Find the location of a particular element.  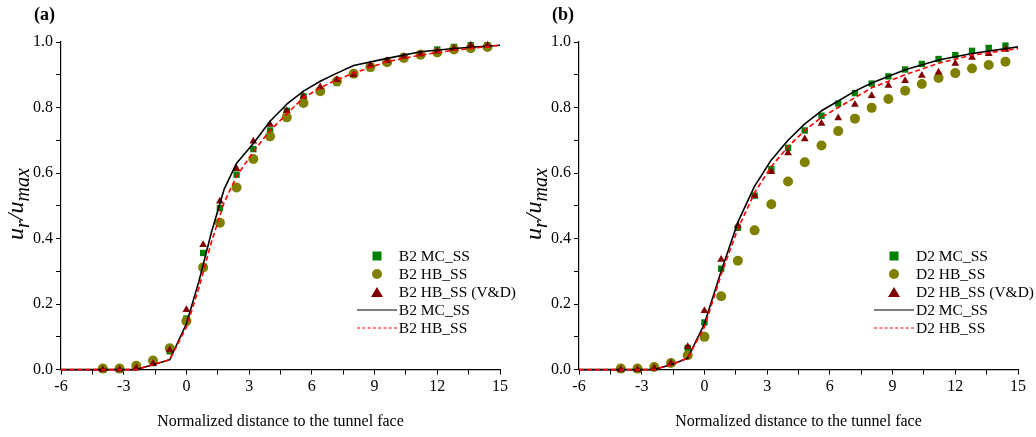

legend-label: B2 HB_SS (V&D) is located at coordinates (457, 292).